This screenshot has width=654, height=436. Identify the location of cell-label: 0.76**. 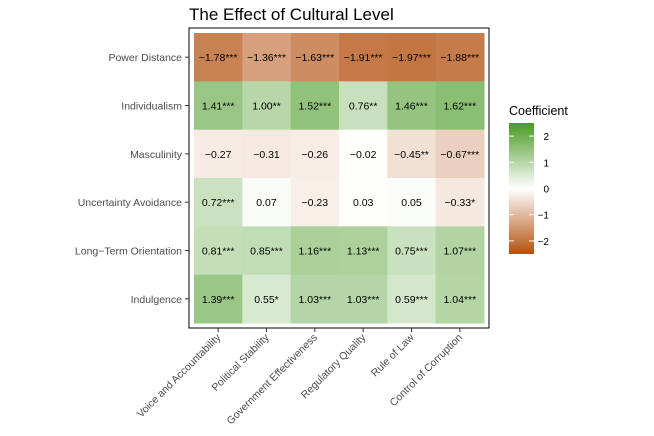
(363, 107).